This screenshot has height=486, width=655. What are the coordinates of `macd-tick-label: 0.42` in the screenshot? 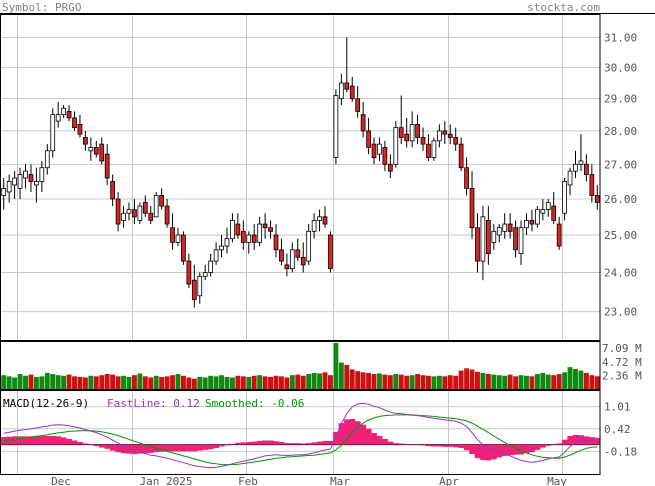 It's located at (617, 429).